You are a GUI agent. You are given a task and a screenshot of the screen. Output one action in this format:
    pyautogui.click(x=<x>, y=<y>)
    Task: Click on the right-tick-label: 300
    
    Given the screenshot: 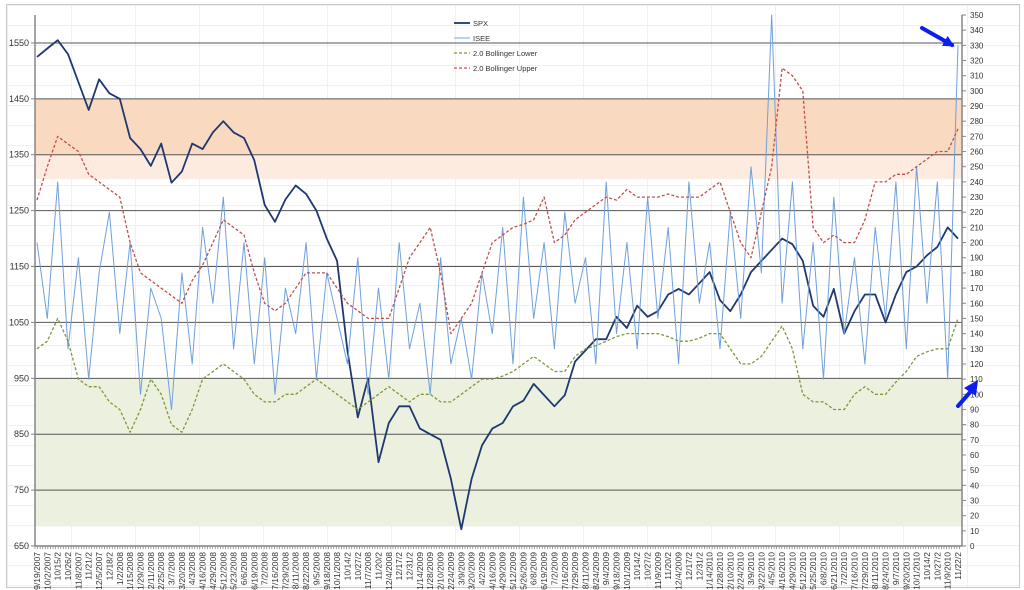 What is the action you would take?
    pyautogui.click(x=977, y=91)
    